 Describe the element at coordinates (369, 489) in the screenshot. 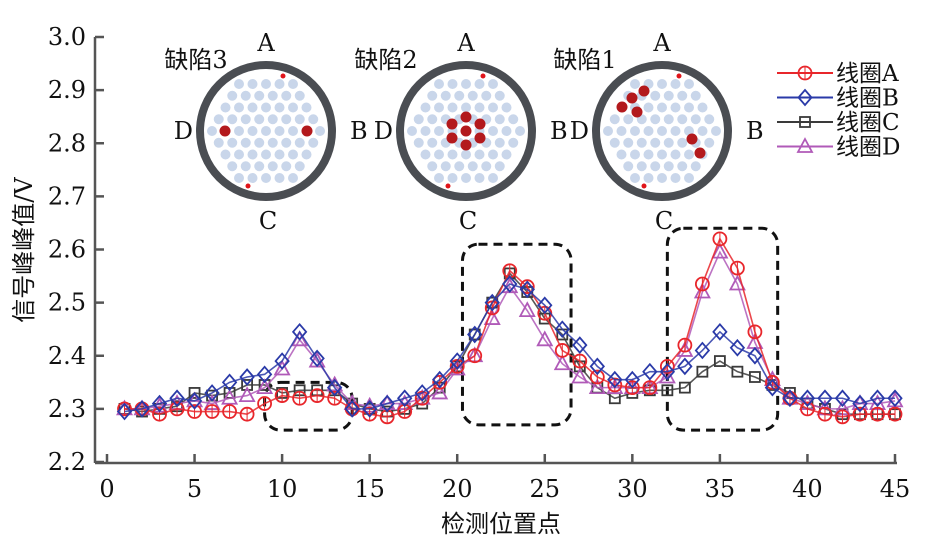

I see `x-tick-label: 15` at that location.